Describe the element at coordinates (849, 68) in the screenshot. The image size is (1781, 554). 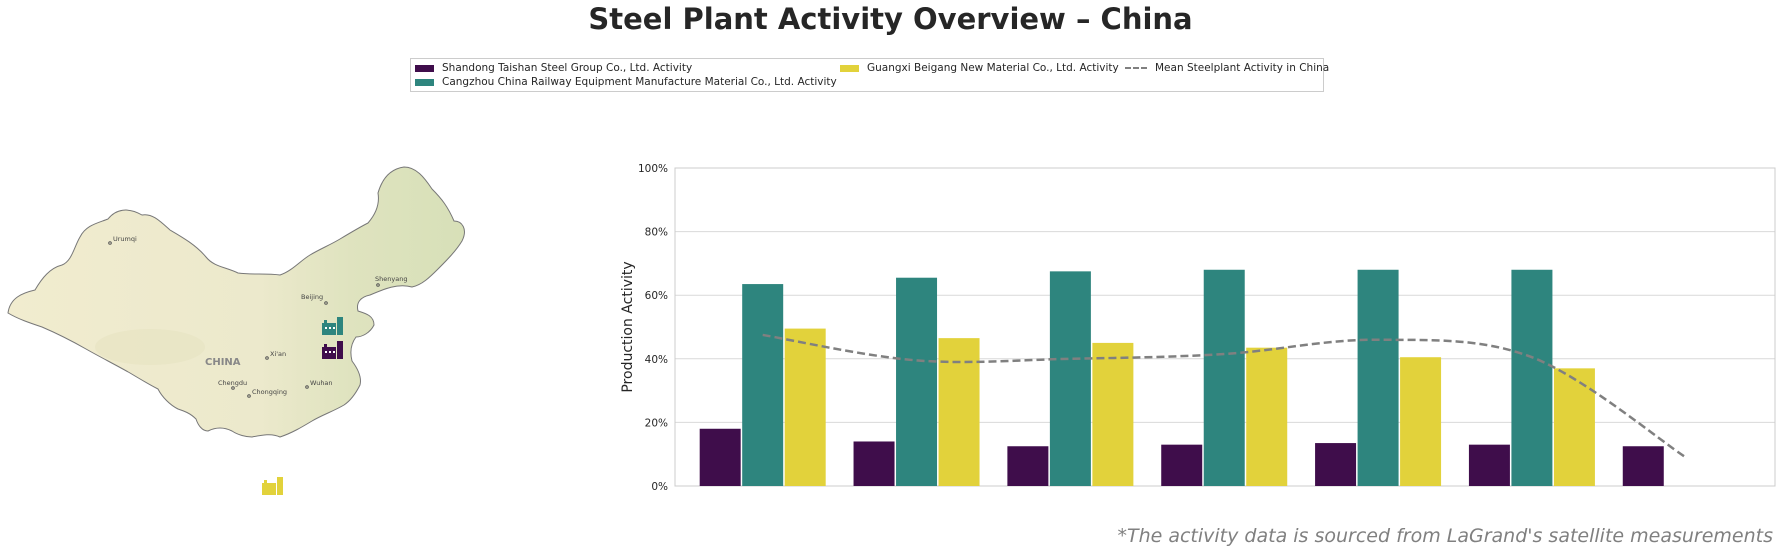
I see `legend-swatch-guangxi` at that location.